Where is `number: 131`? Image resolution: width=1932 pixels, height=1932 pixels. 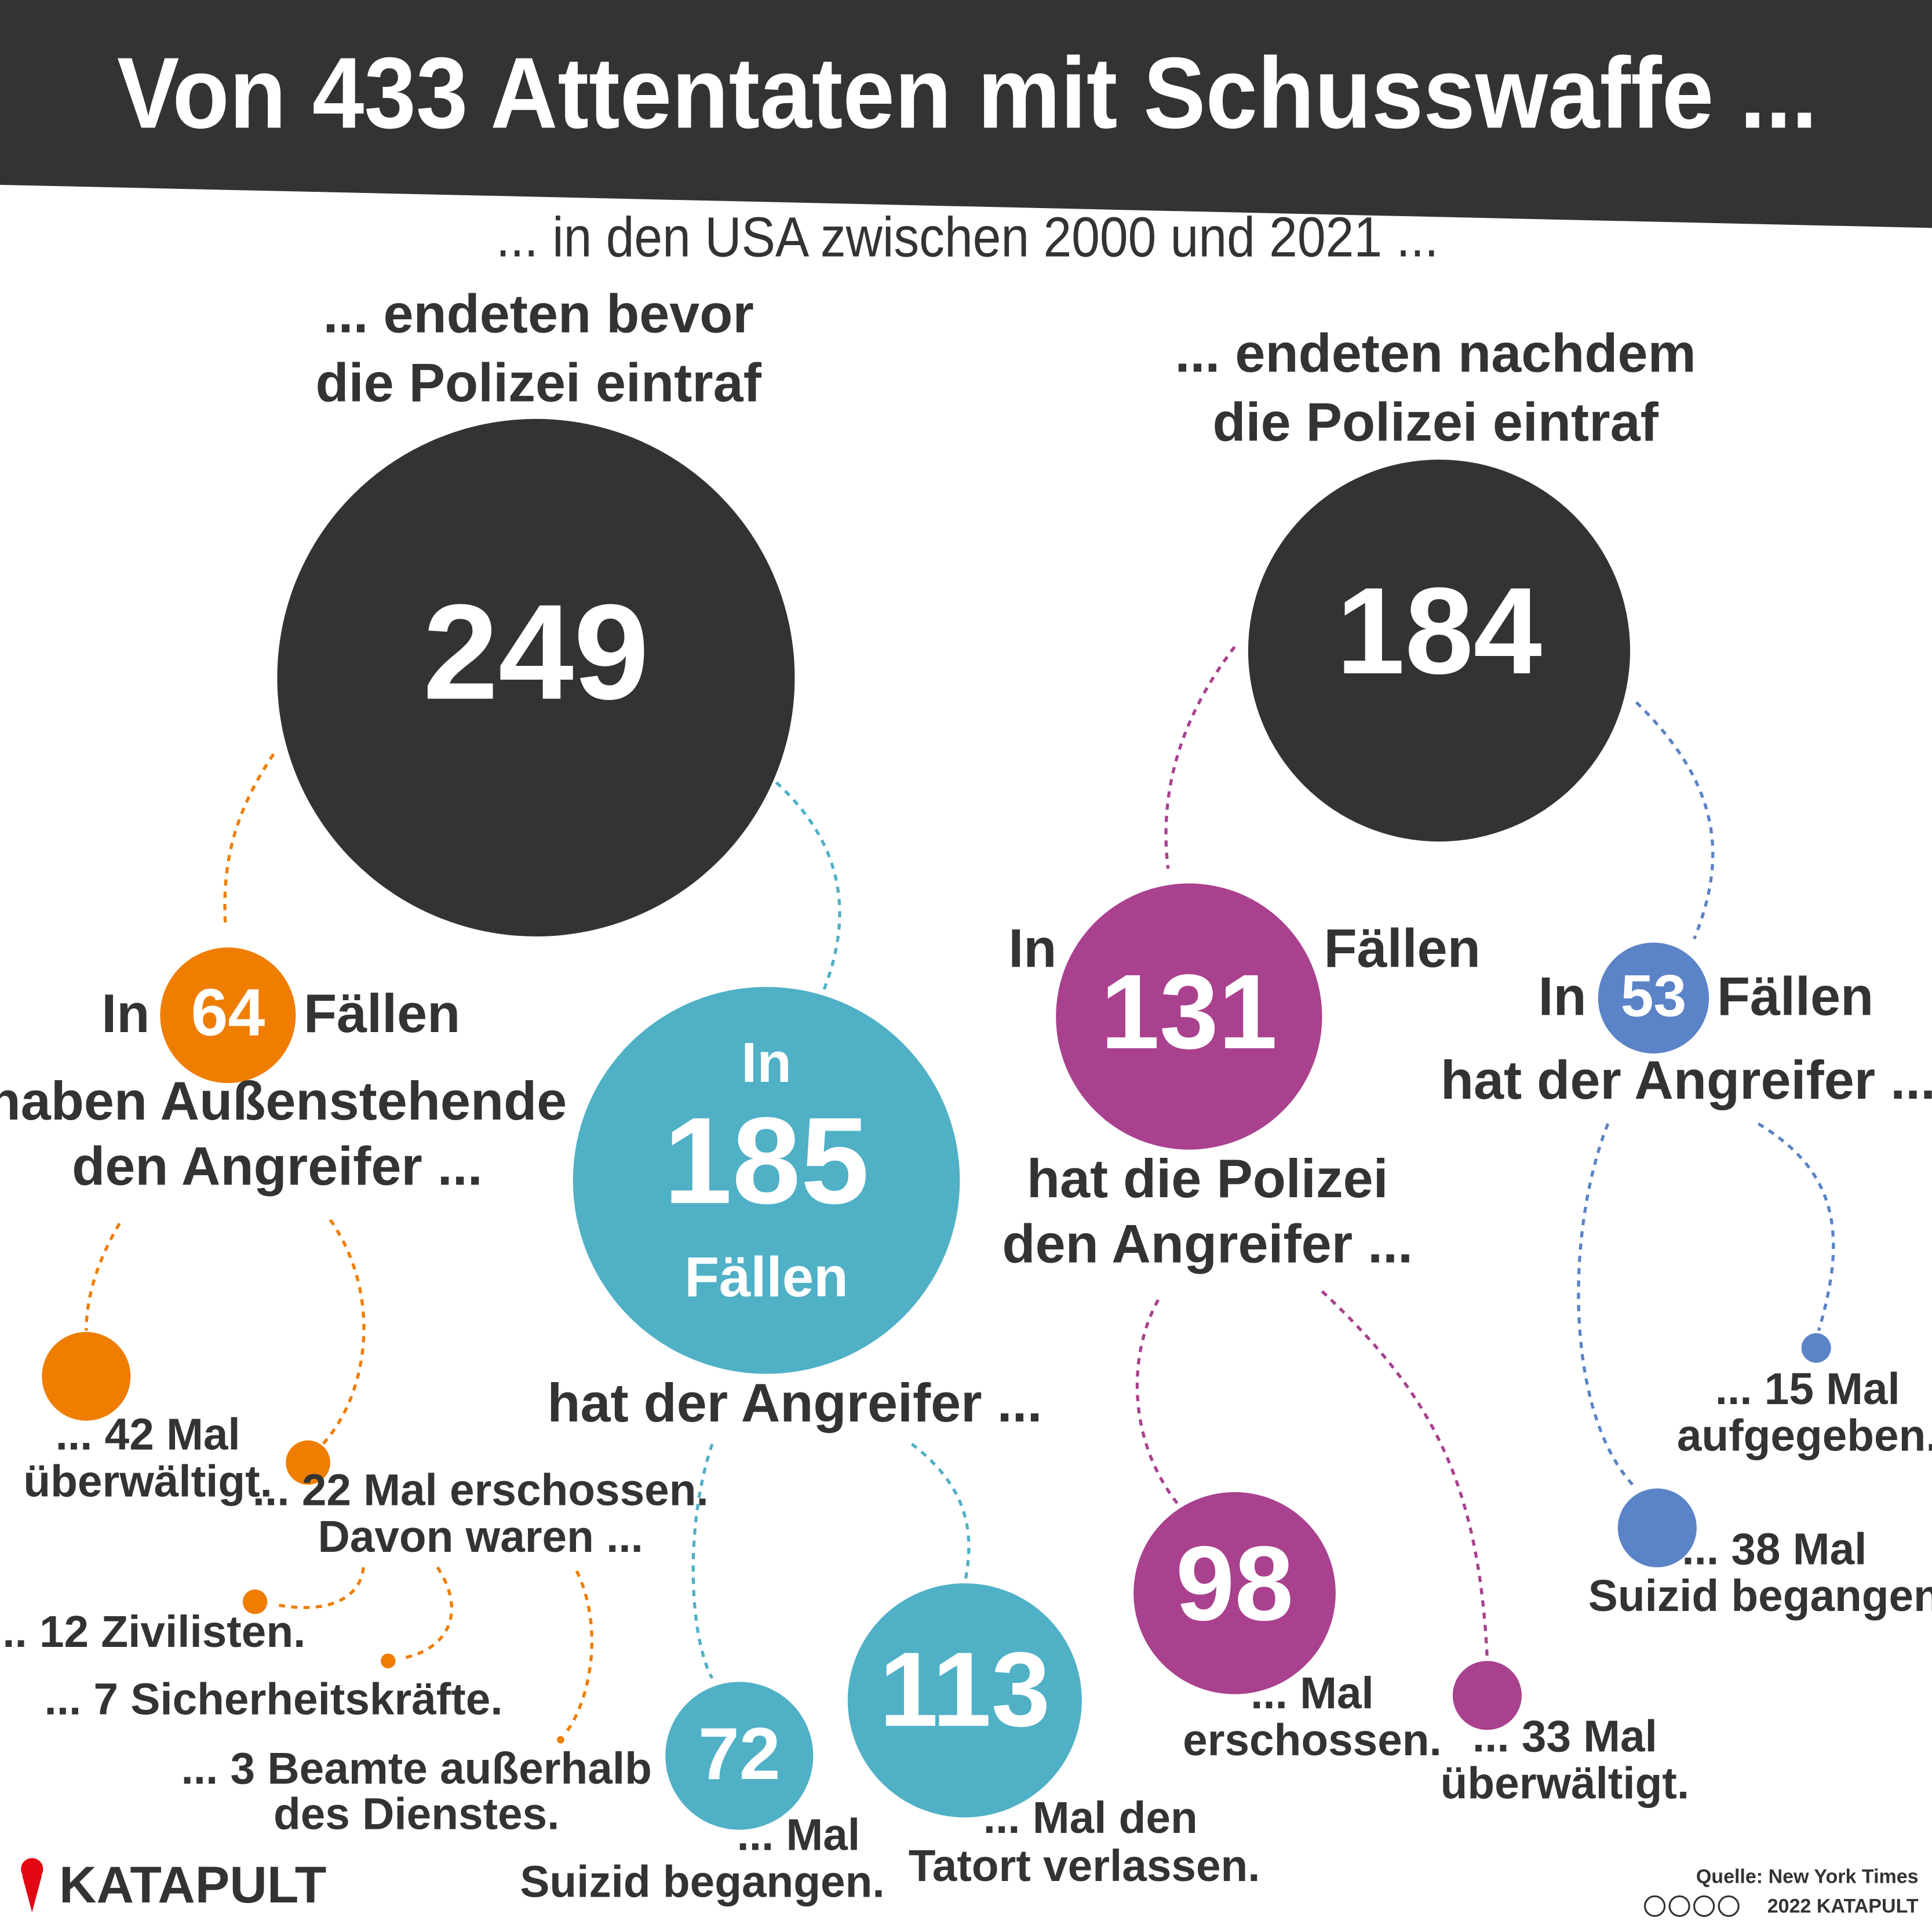 number: 131 is located at coordinates (1189, 1012).